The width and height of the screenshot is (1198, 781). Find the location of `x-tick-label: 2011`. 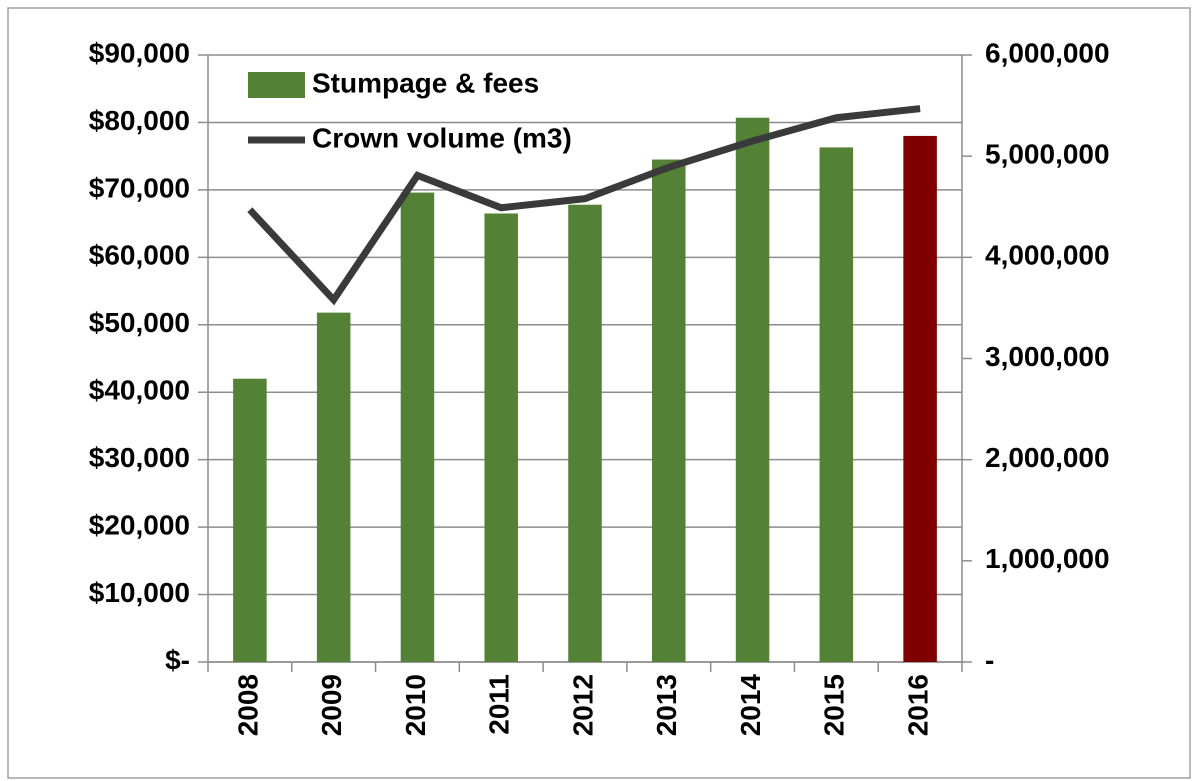

x-tick-label: 2011 is located at coordinates (499, 704).